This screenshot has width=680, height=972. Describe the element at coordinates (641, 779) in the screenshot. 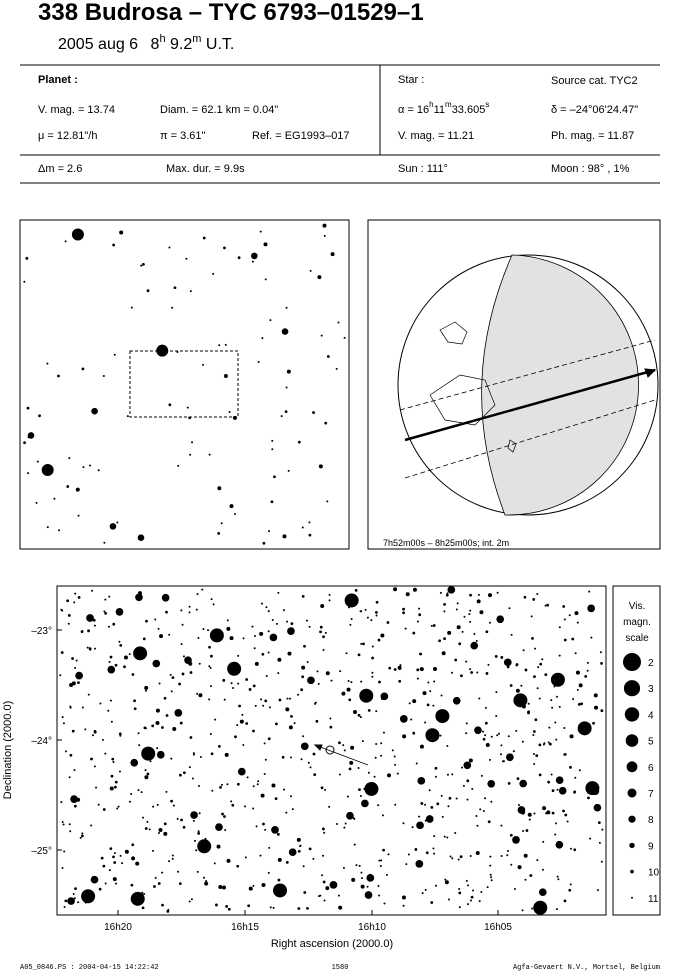

I see `legend: 2 3 4 5 6 7 8 9 10 11` at that location.